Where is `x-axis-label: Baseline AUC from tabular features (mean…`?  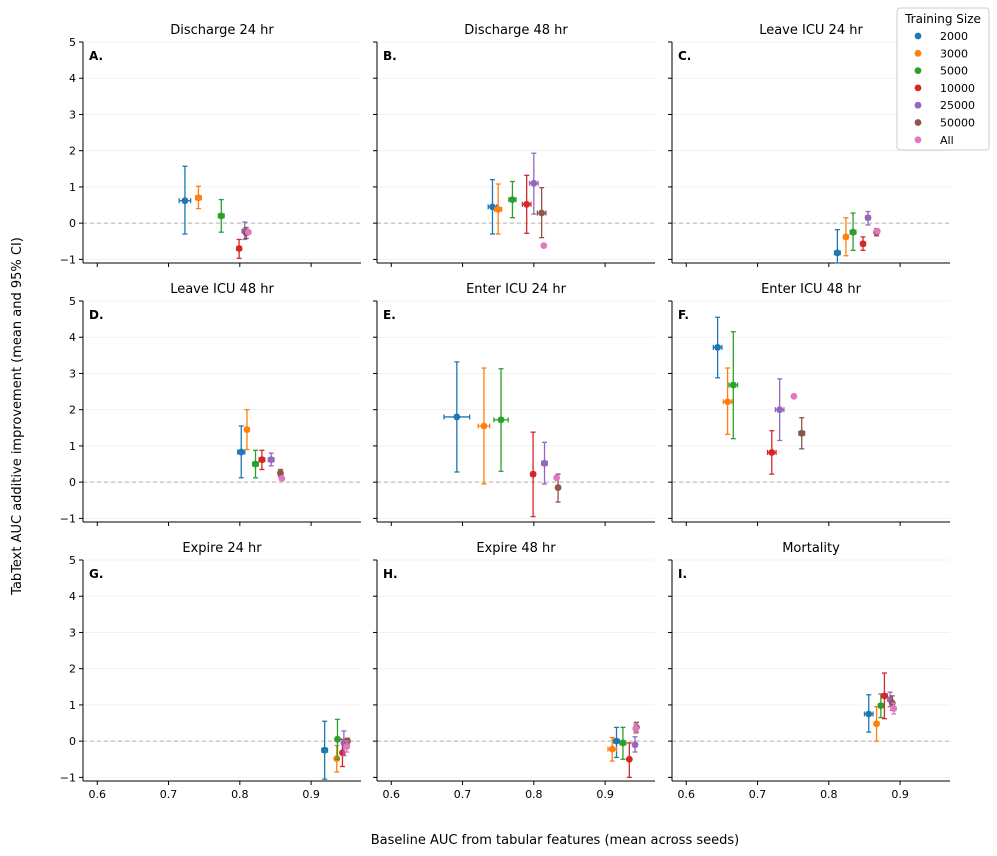
x-axis-label: Baseline AUC from tabular features (mean… is located at coordinates (555, 840).